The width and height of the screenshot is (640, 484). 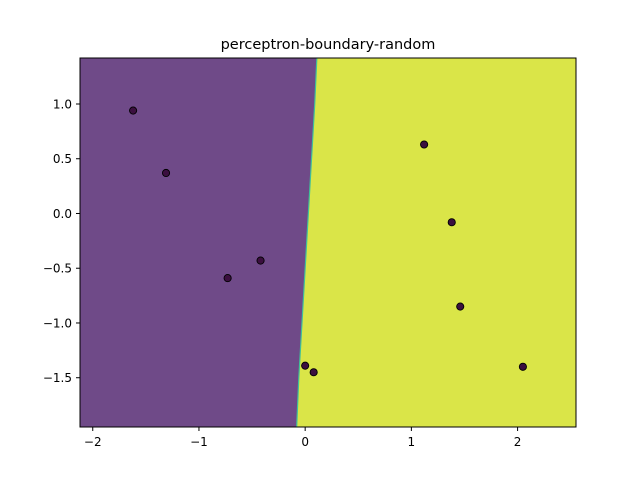 What do you see at coordinates (62, 104) in the screenshot?
I see `y-tick-label: 1.0` at bounding box center [62, 104].